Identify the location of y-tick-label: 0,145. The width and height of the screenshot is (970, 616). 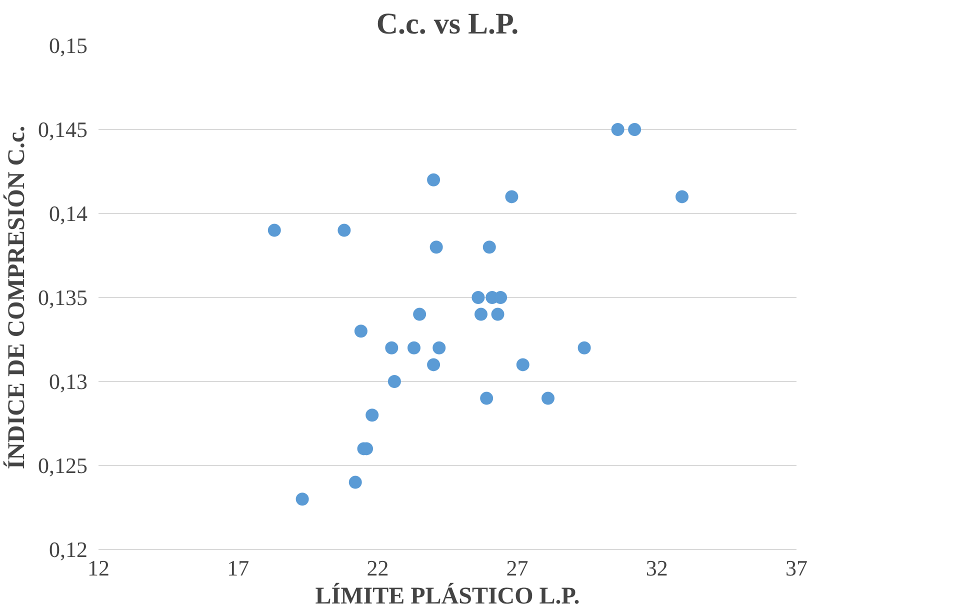
(63, 129).